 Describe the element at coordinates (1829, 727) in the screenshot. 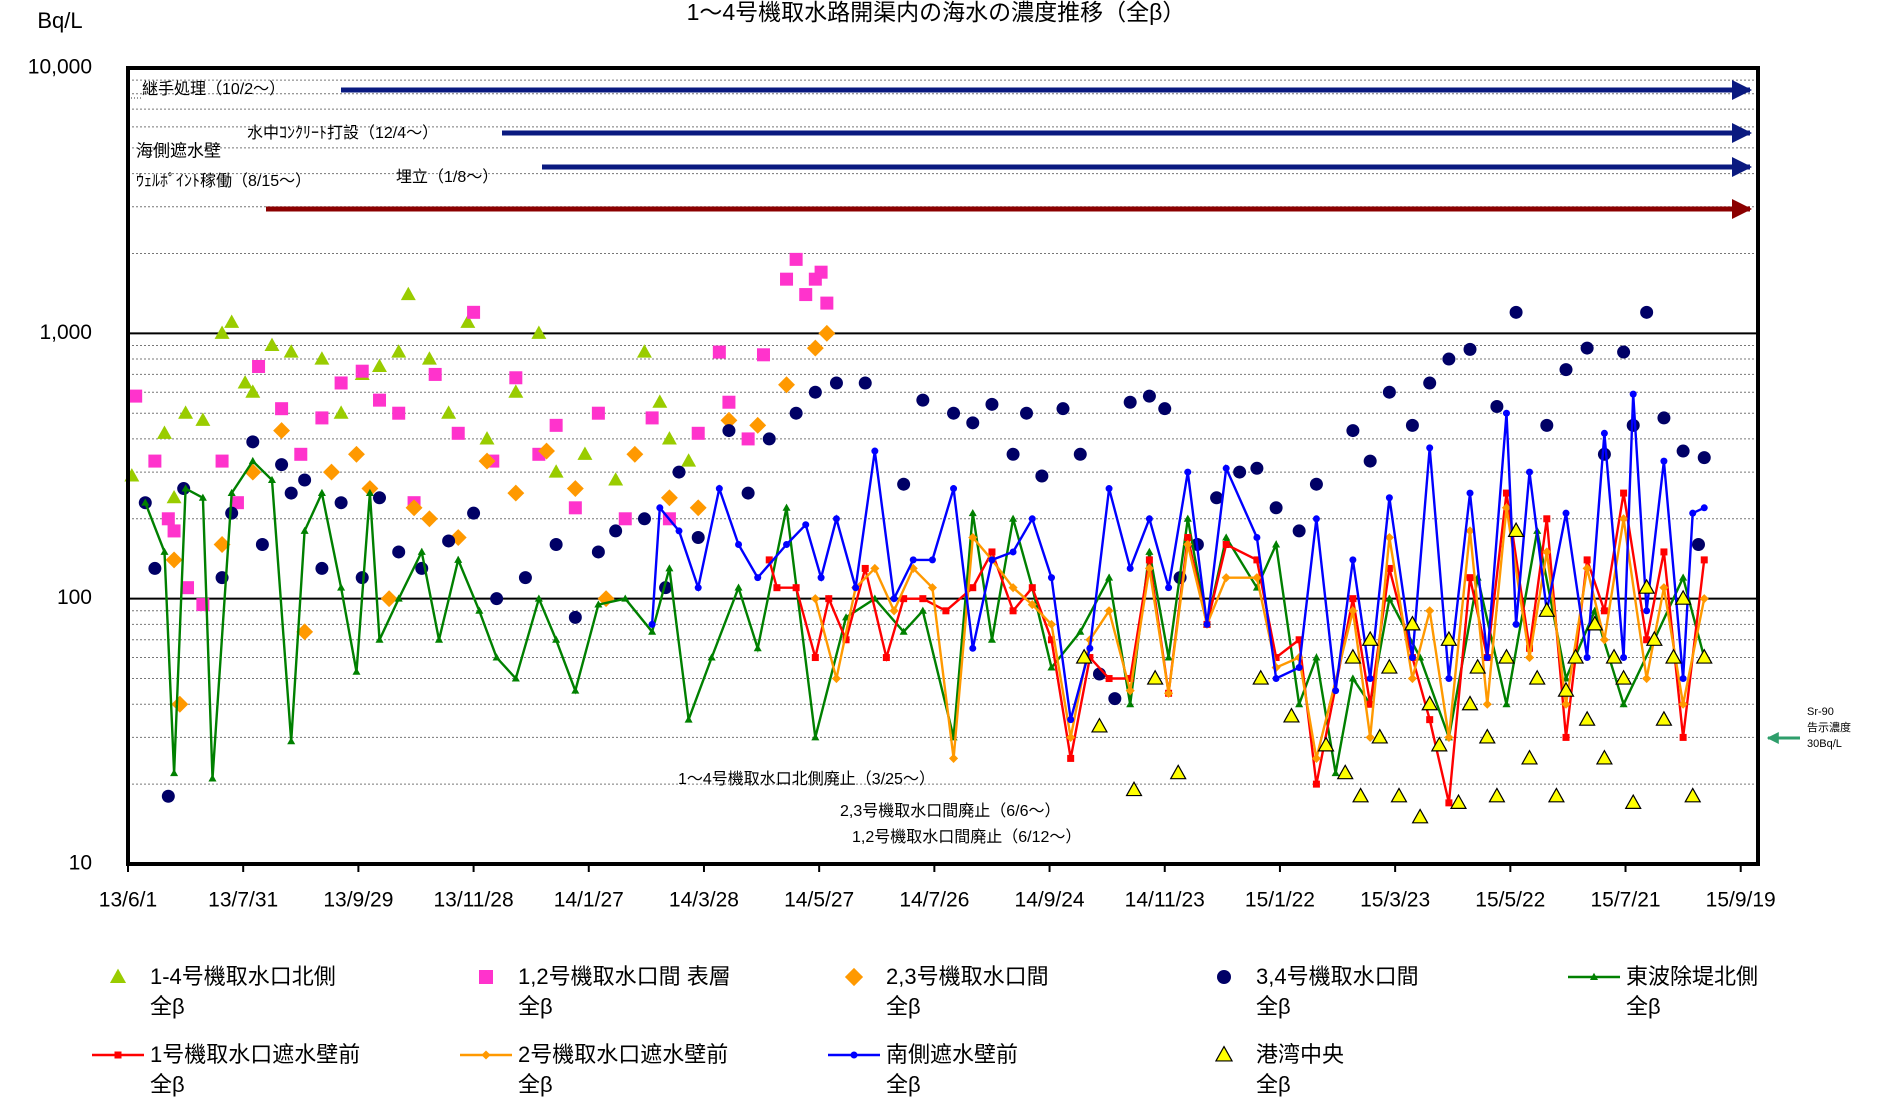

I see `annotation: 告示濃度` at that location.